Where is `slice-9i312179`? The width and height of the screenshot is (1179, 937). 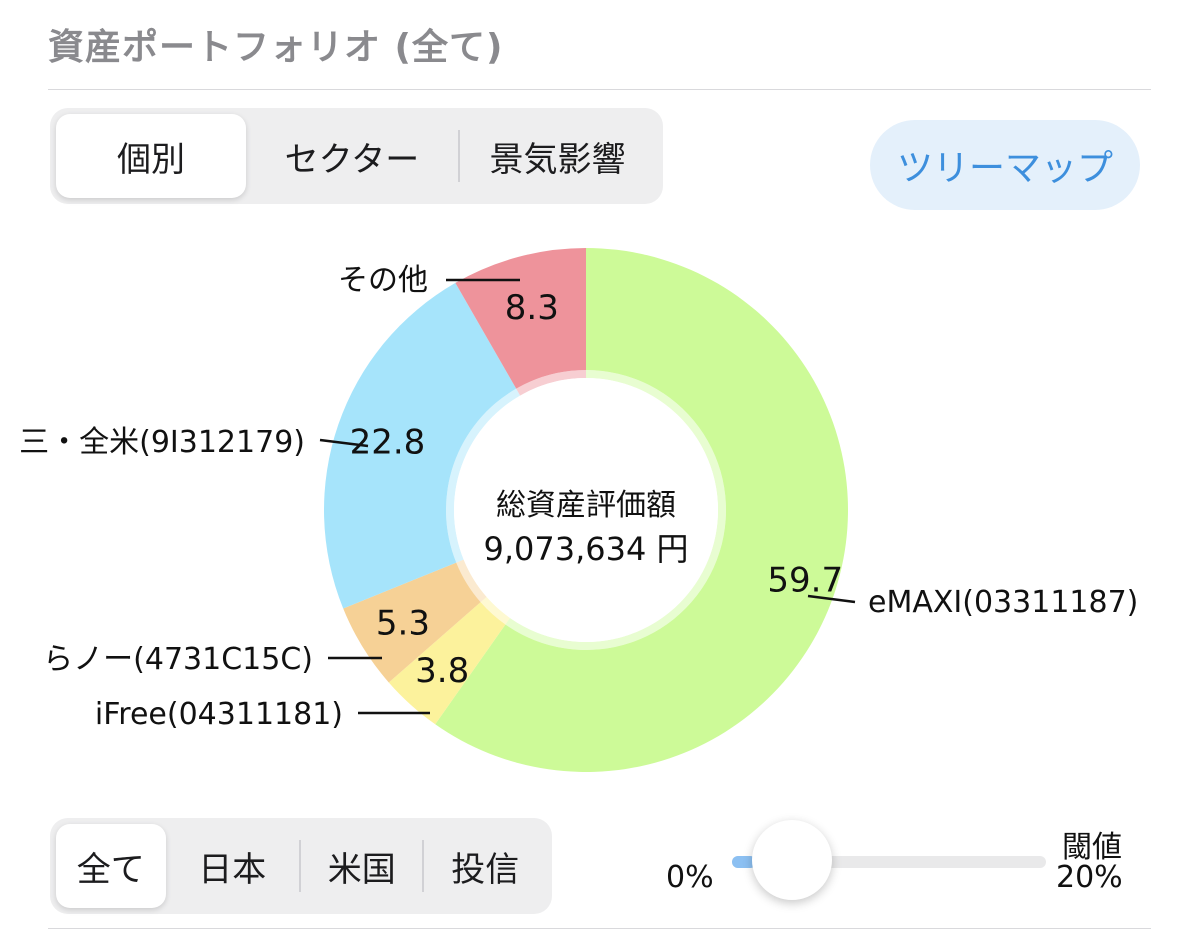
slice-9i312179 is located at coordinates (420, 445).